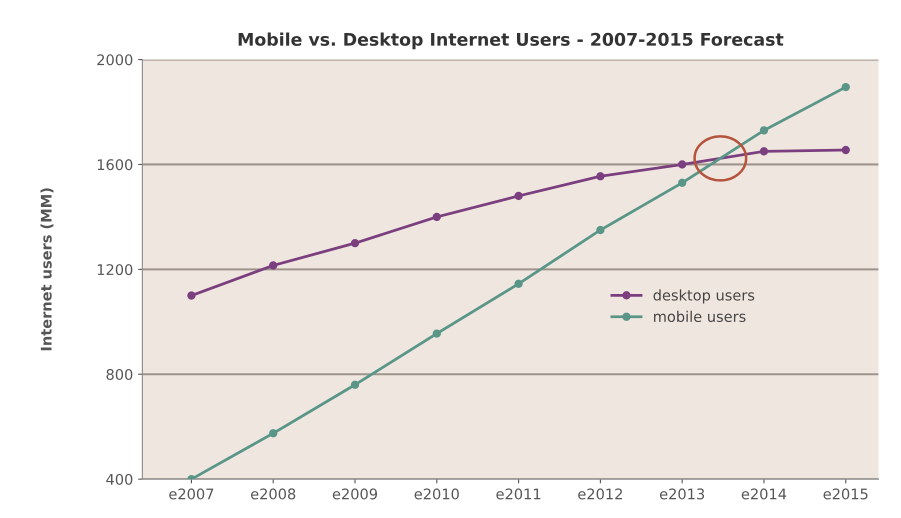 The height and width of the screenshot is (518, 901). Describe the element at coordinates (682, 494) in the screenshot. I see `x-tick-label: e2013` at that location.